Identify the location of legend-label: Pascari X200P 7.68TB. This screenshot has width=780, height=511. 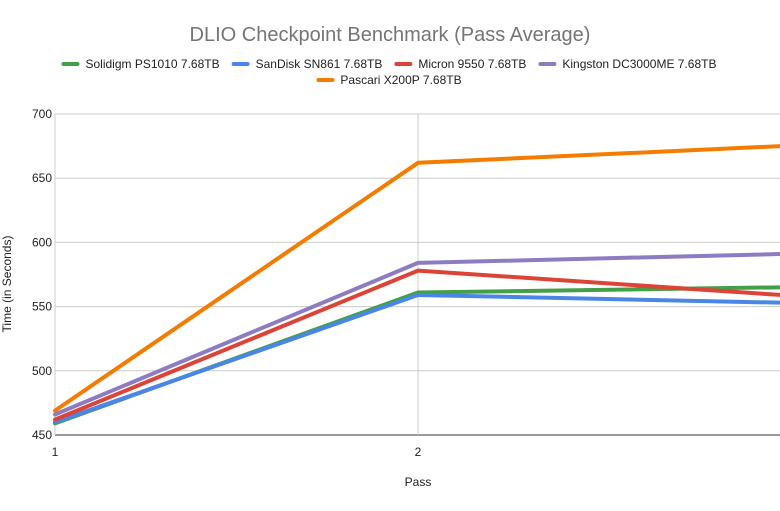
(400, 80).